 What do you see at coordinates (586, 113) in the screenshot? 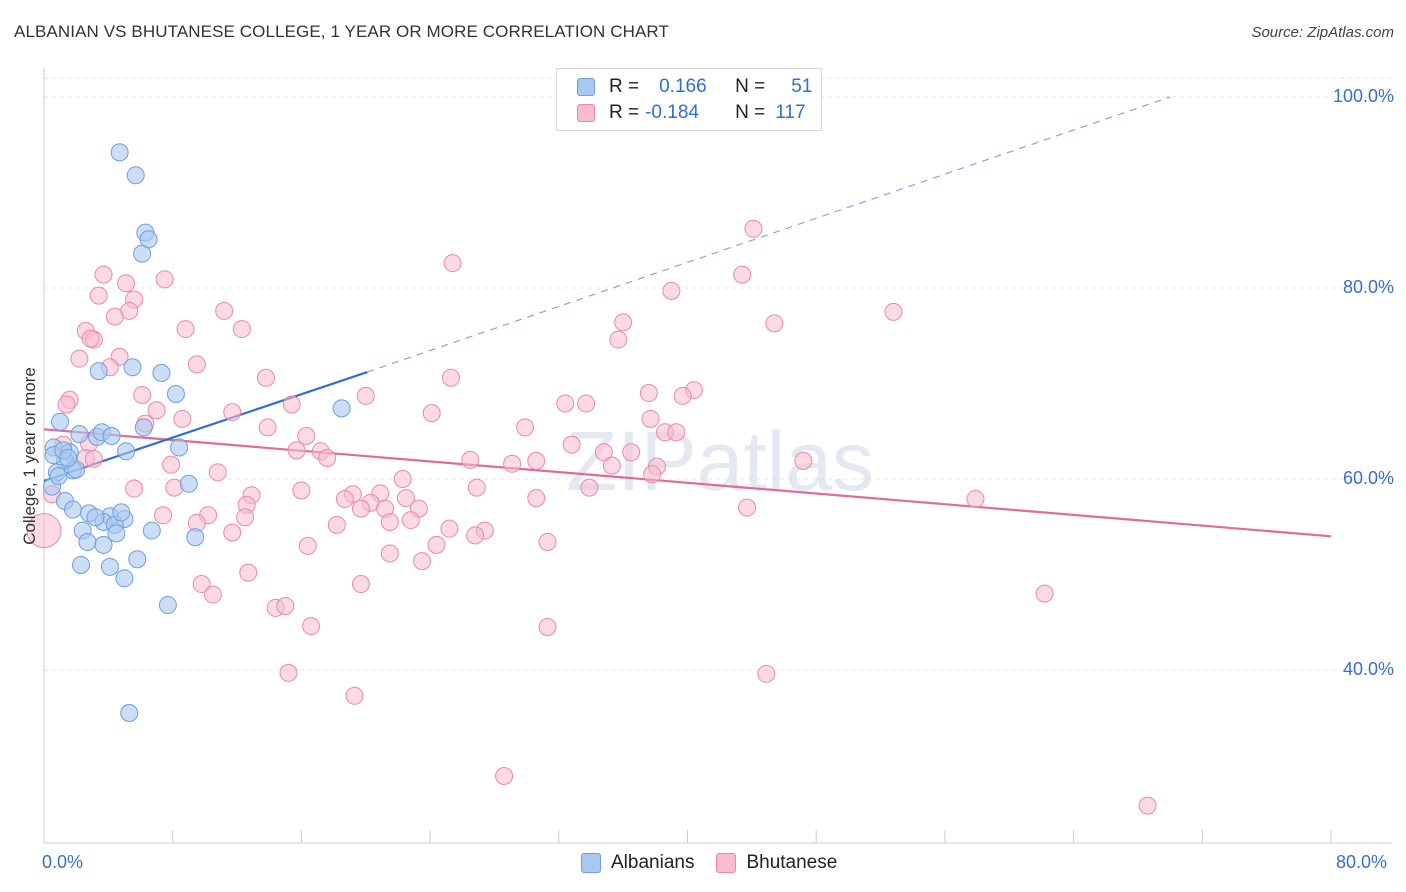
I see `bhutanese-swatch` at bounding box center [586, 113].